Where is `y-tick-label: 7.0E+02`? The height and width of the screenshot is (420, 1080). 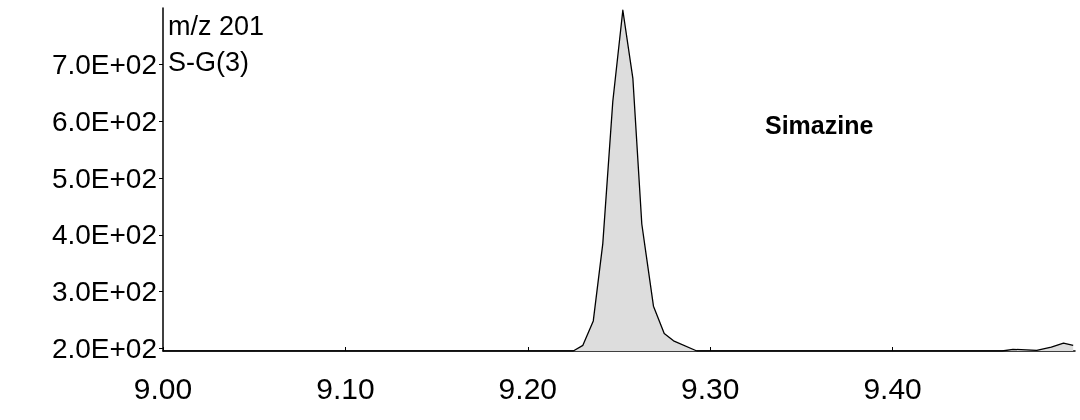 y-tick-label: 7.0E+02 is located at coordinates (104, 65).